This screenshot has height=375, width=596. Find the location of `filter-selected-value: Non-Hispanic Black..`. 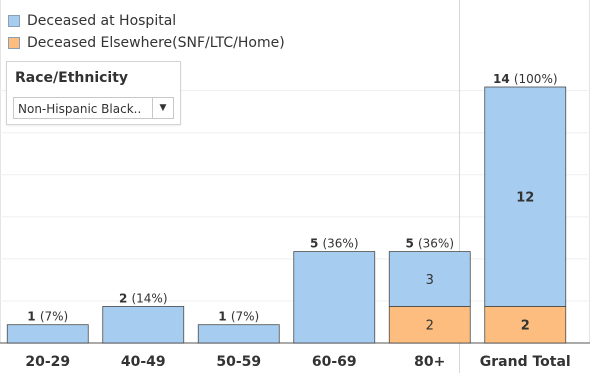

filter-selected-value: Non-Hispanic Black.. is located at coordinates (80, 109).